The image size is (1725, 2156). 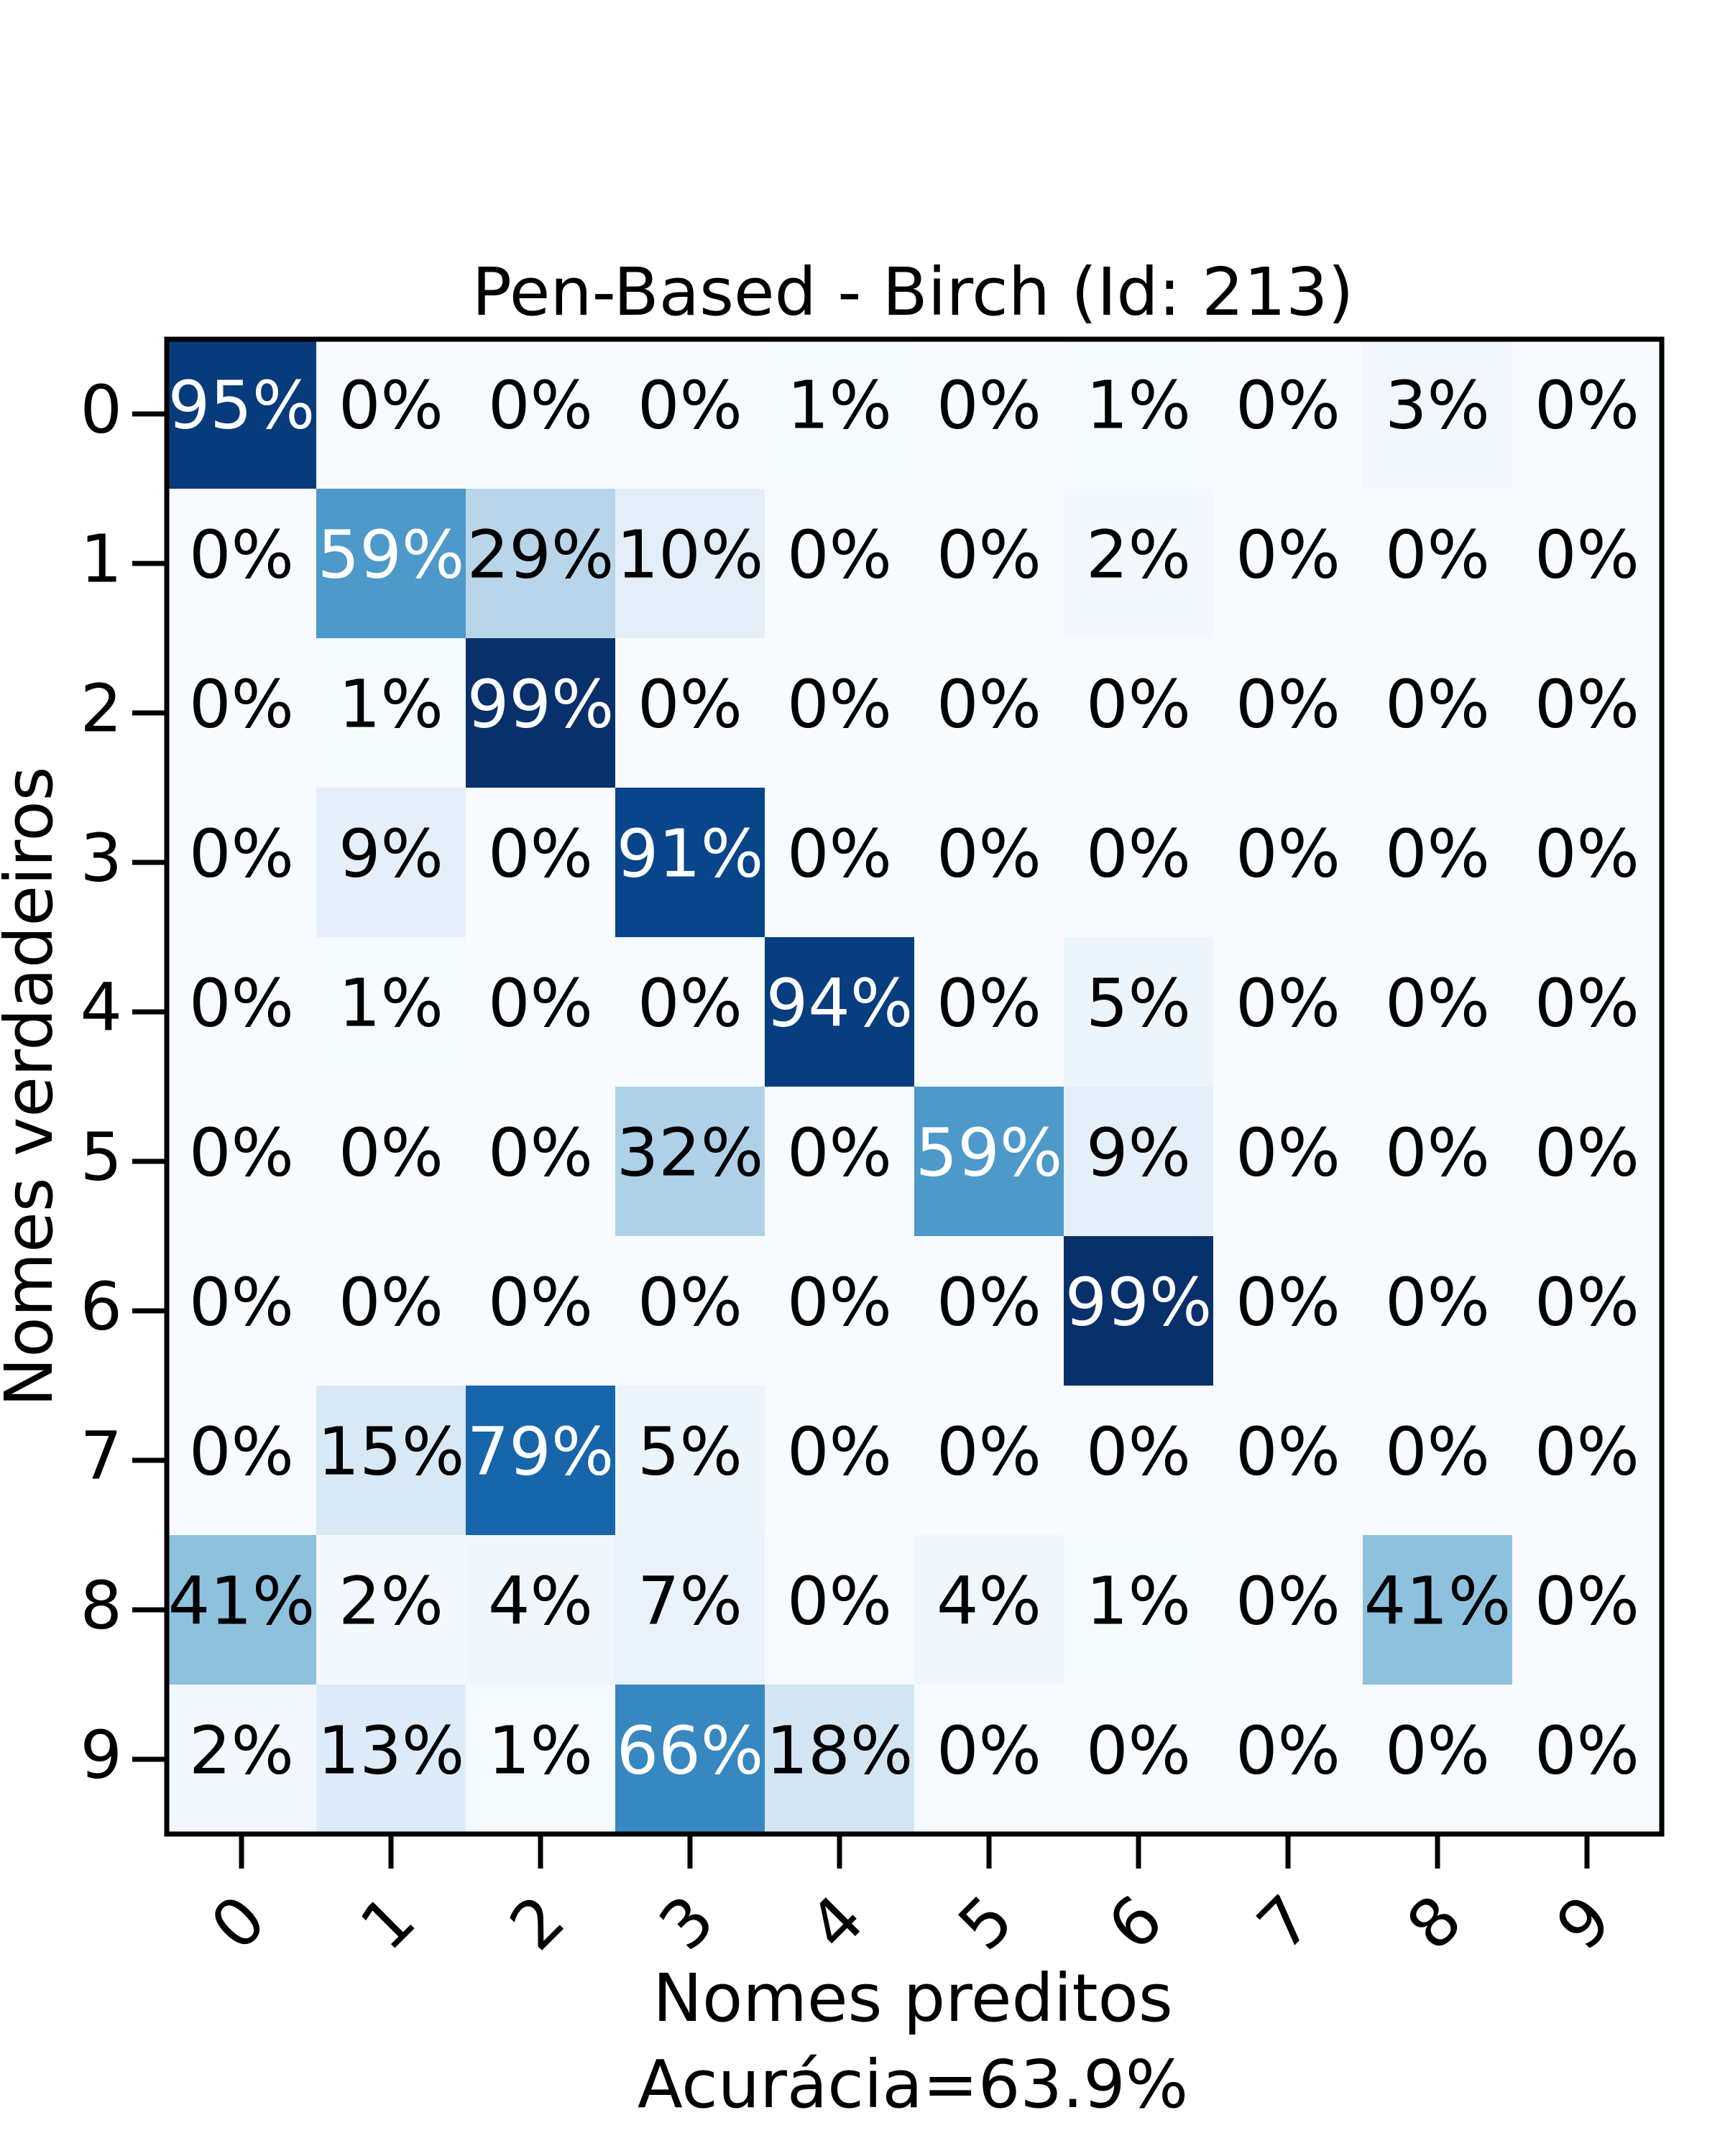 I want to click on cell-value-label: 91%, so click(x=690, y=854).